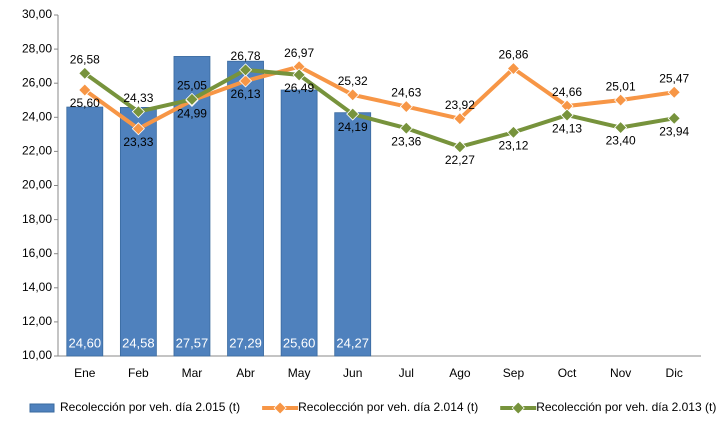 The width and height of the screenshot is (716, 423). Describe the element at coordinates (150, 407) in the screenshot. I see `legend-label: Recolección por veh. día 2.015 (t)` at that location.